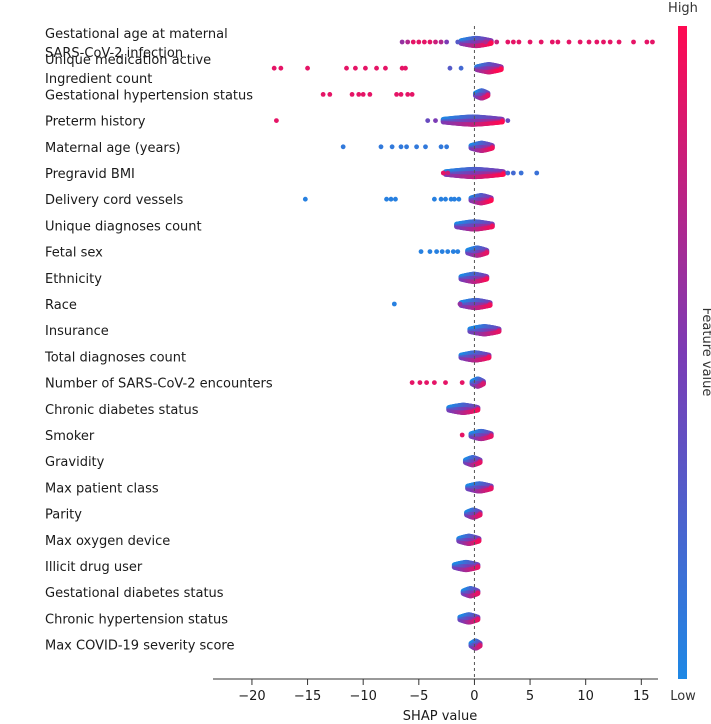  I want to click on feature-label: Max COVID-19 severity score, so click(139, 646).